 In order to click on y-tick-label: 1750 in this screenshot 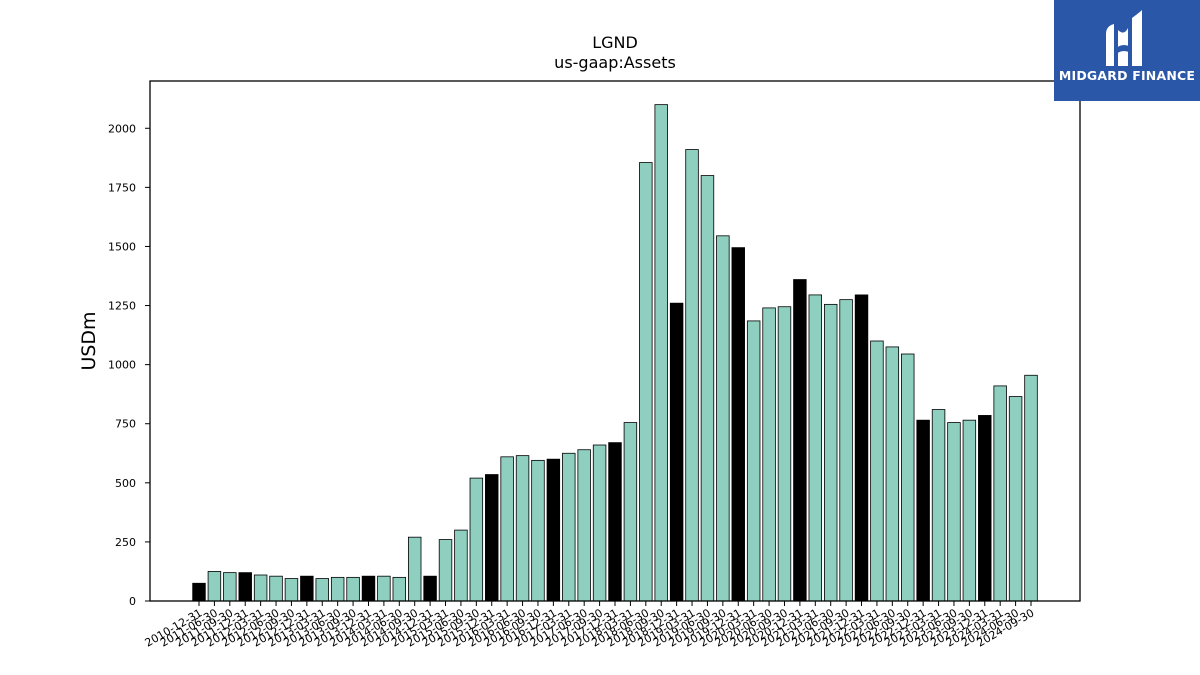, I will do `click(122, 187)`.